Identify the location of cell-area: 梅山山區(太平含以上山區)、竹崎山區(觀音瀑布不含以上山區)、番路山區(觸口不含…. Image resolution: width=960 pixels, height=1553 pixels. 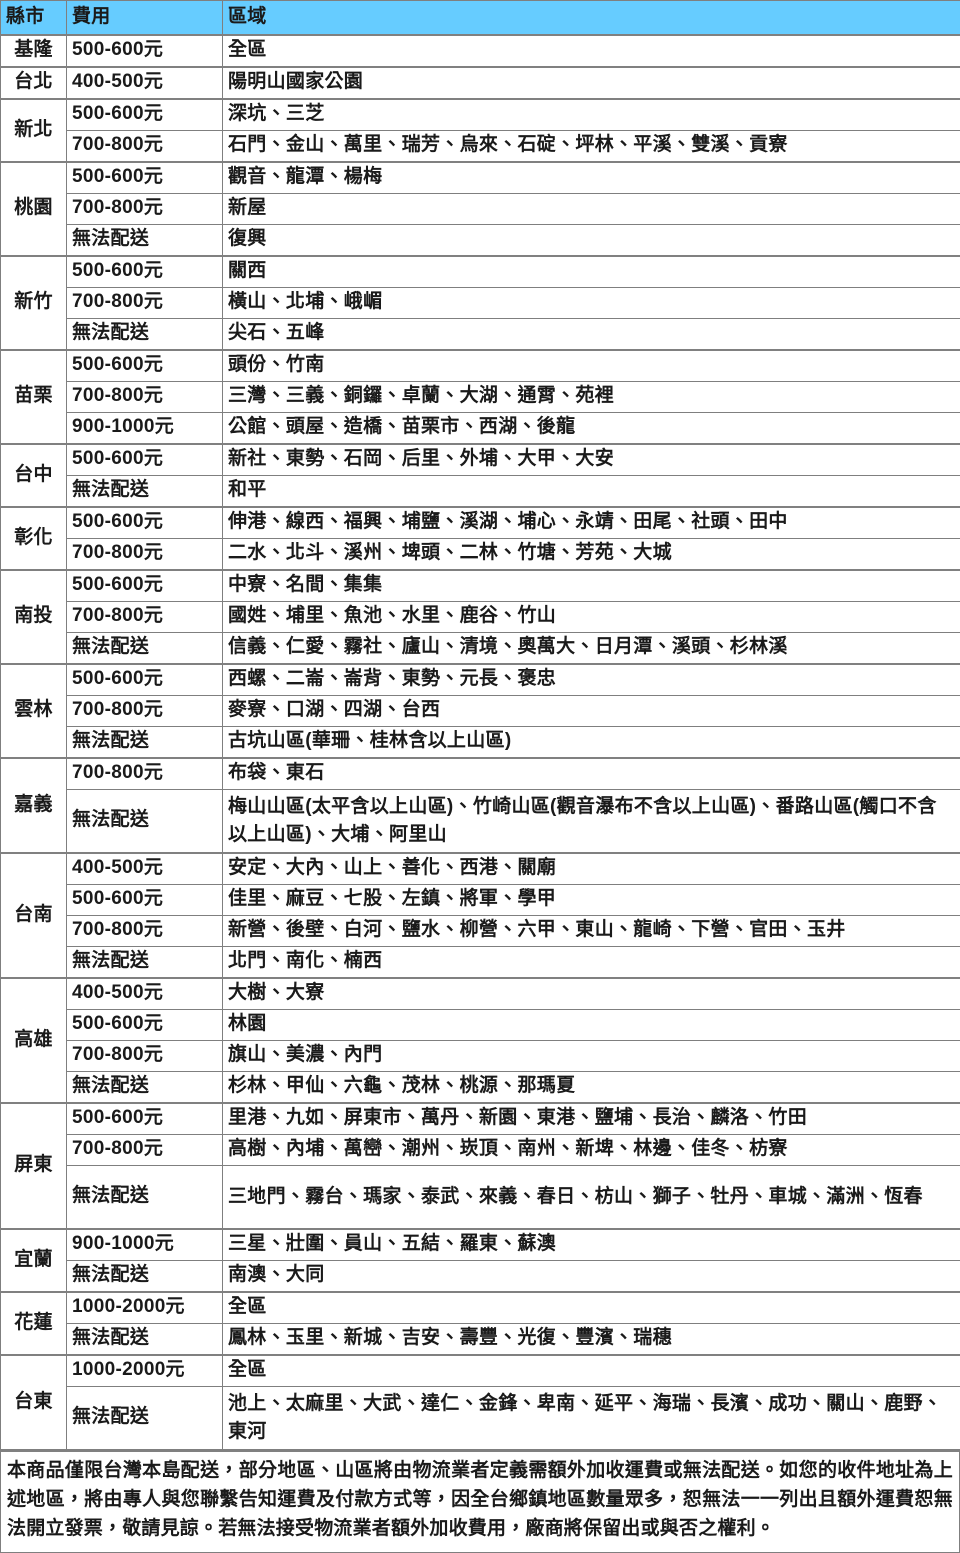
(591, 822).